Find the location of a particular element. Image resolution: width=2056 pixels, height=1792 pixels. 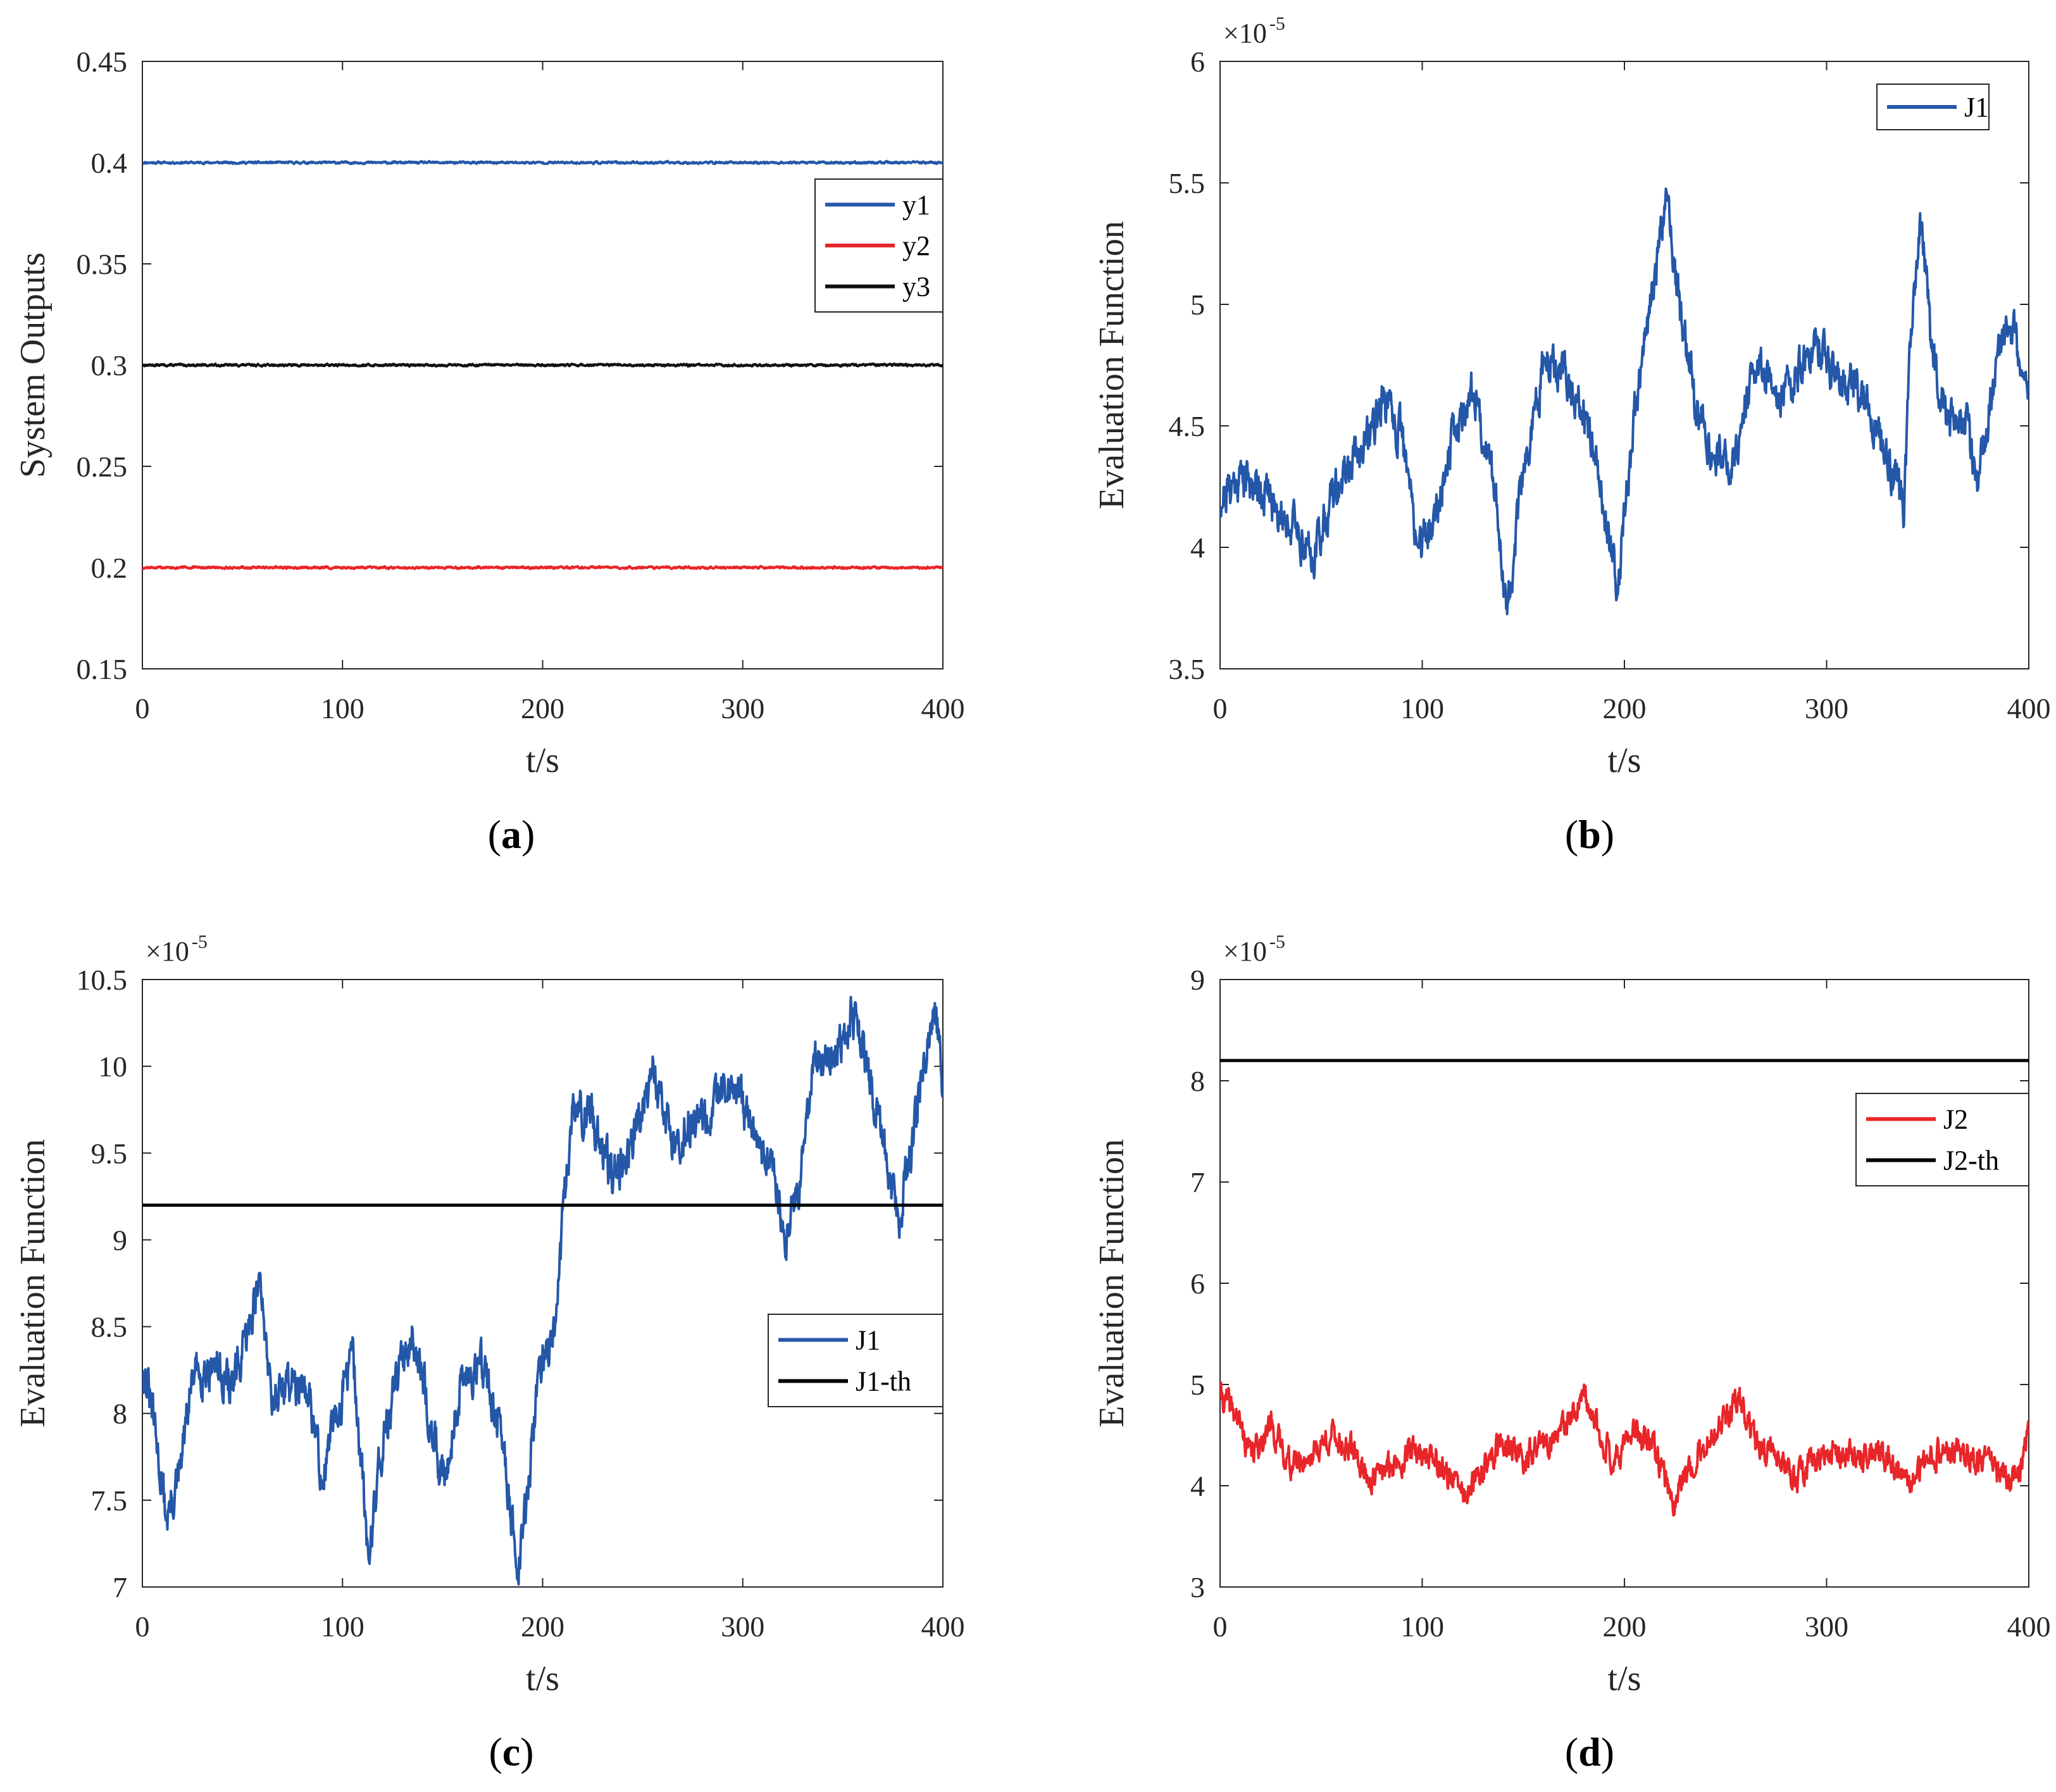

series-line-y2 is located at coordinates (542, 567).